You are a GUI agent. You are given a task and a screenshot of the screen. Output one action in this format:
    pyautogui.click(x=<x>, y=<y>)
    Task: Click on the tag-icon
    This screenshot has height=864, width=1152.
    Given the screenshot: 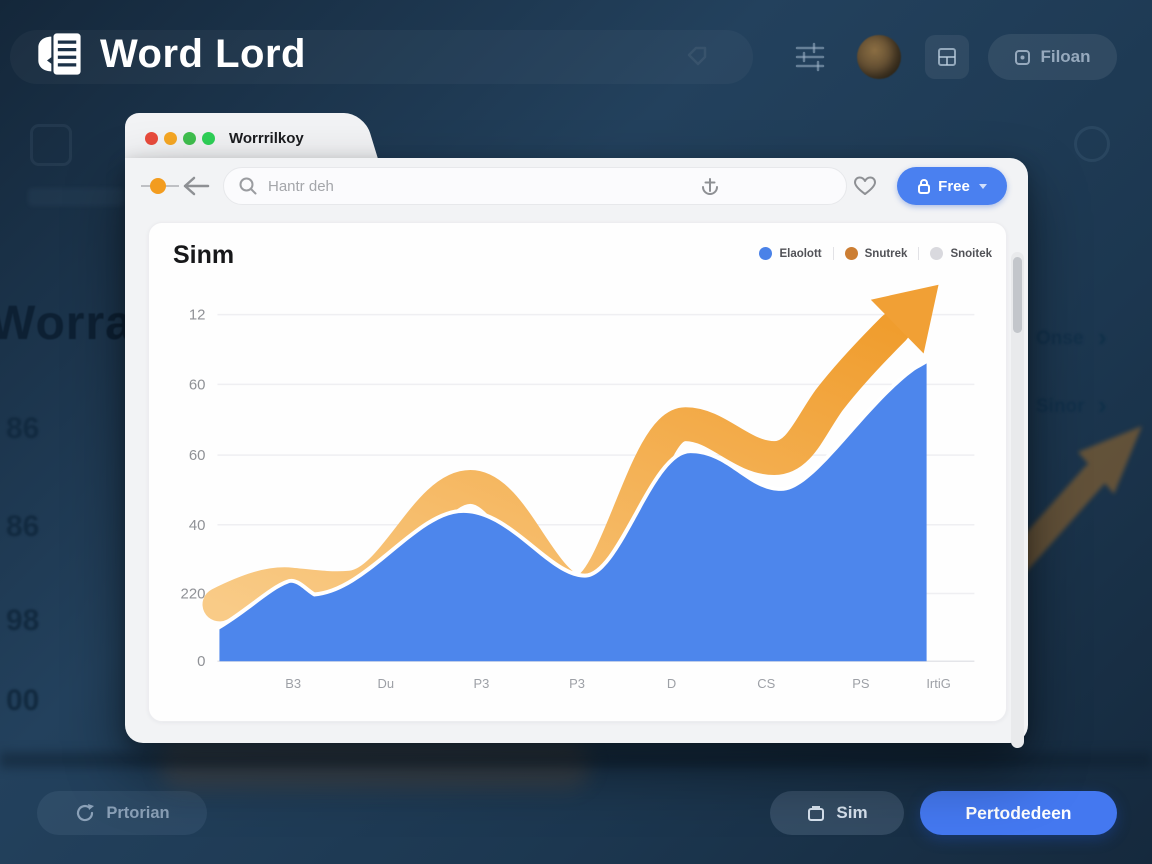 What is the action you would take?
    pyautogui.click(x=697, y=56)
    